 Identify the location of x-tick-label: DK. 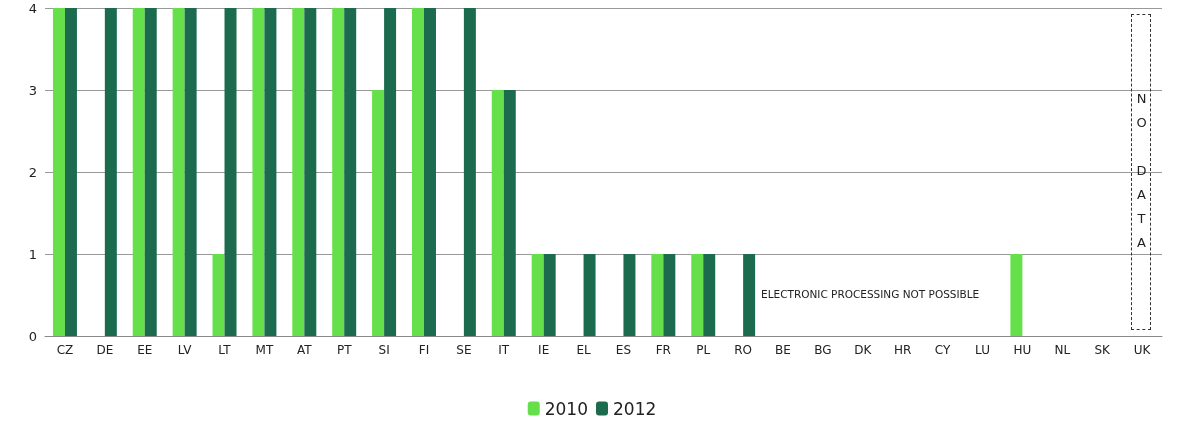
(863, 350).